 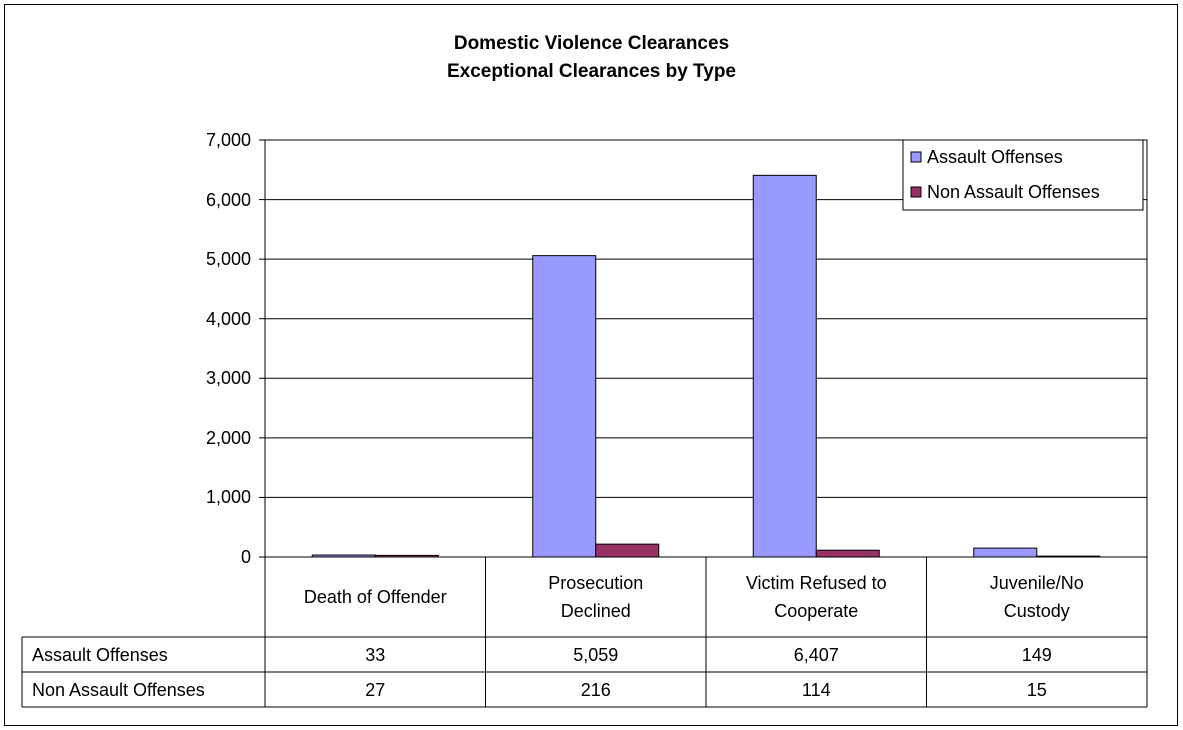 I want to click on y-tick-label: 6,000, so click(x=228, y=199).